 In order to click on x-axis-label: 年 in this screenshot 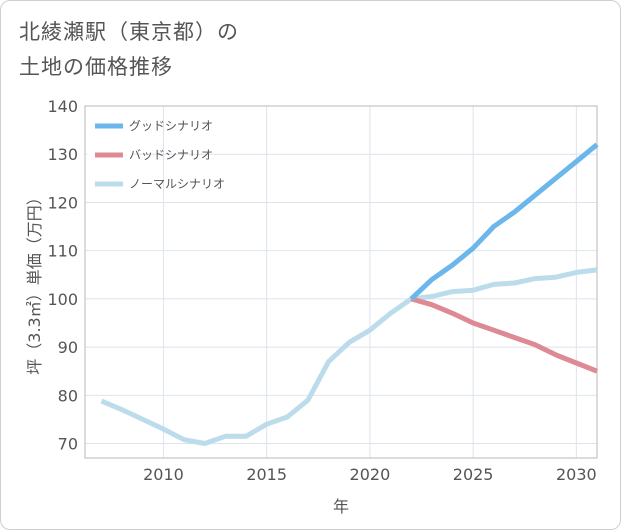, I will do `click(341, 506)`.